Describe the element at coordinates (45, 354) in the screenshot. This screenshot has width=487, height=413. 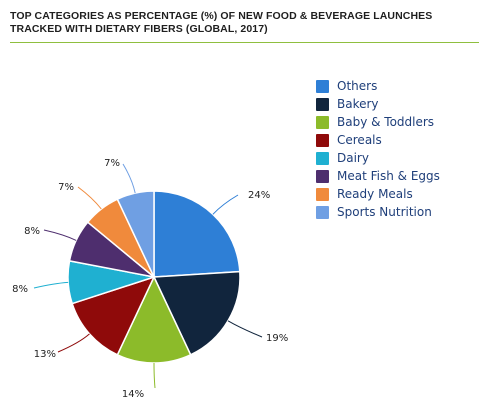
I see `data-label: 13%` at that location.